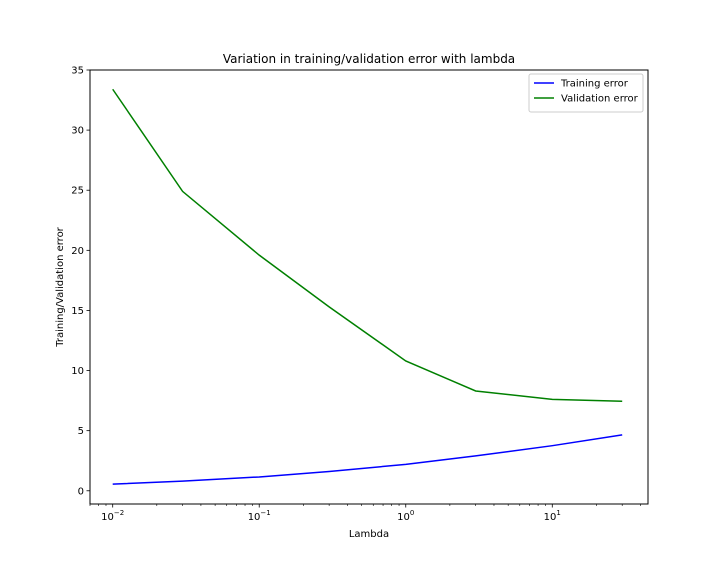 The height and width of the screenshot is (576, 720). I want to click on x-axis-label: Lambda, so click(369, 534).